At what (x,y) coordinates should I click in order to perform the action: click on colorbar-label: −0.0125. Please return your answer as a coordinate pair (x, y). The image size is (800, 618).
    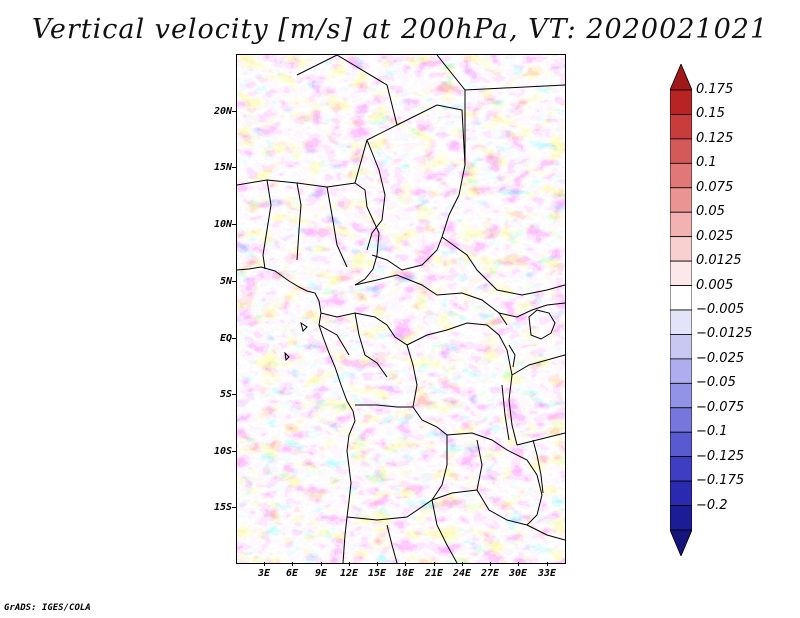
    Looking at the image, I should click on (724, 334).